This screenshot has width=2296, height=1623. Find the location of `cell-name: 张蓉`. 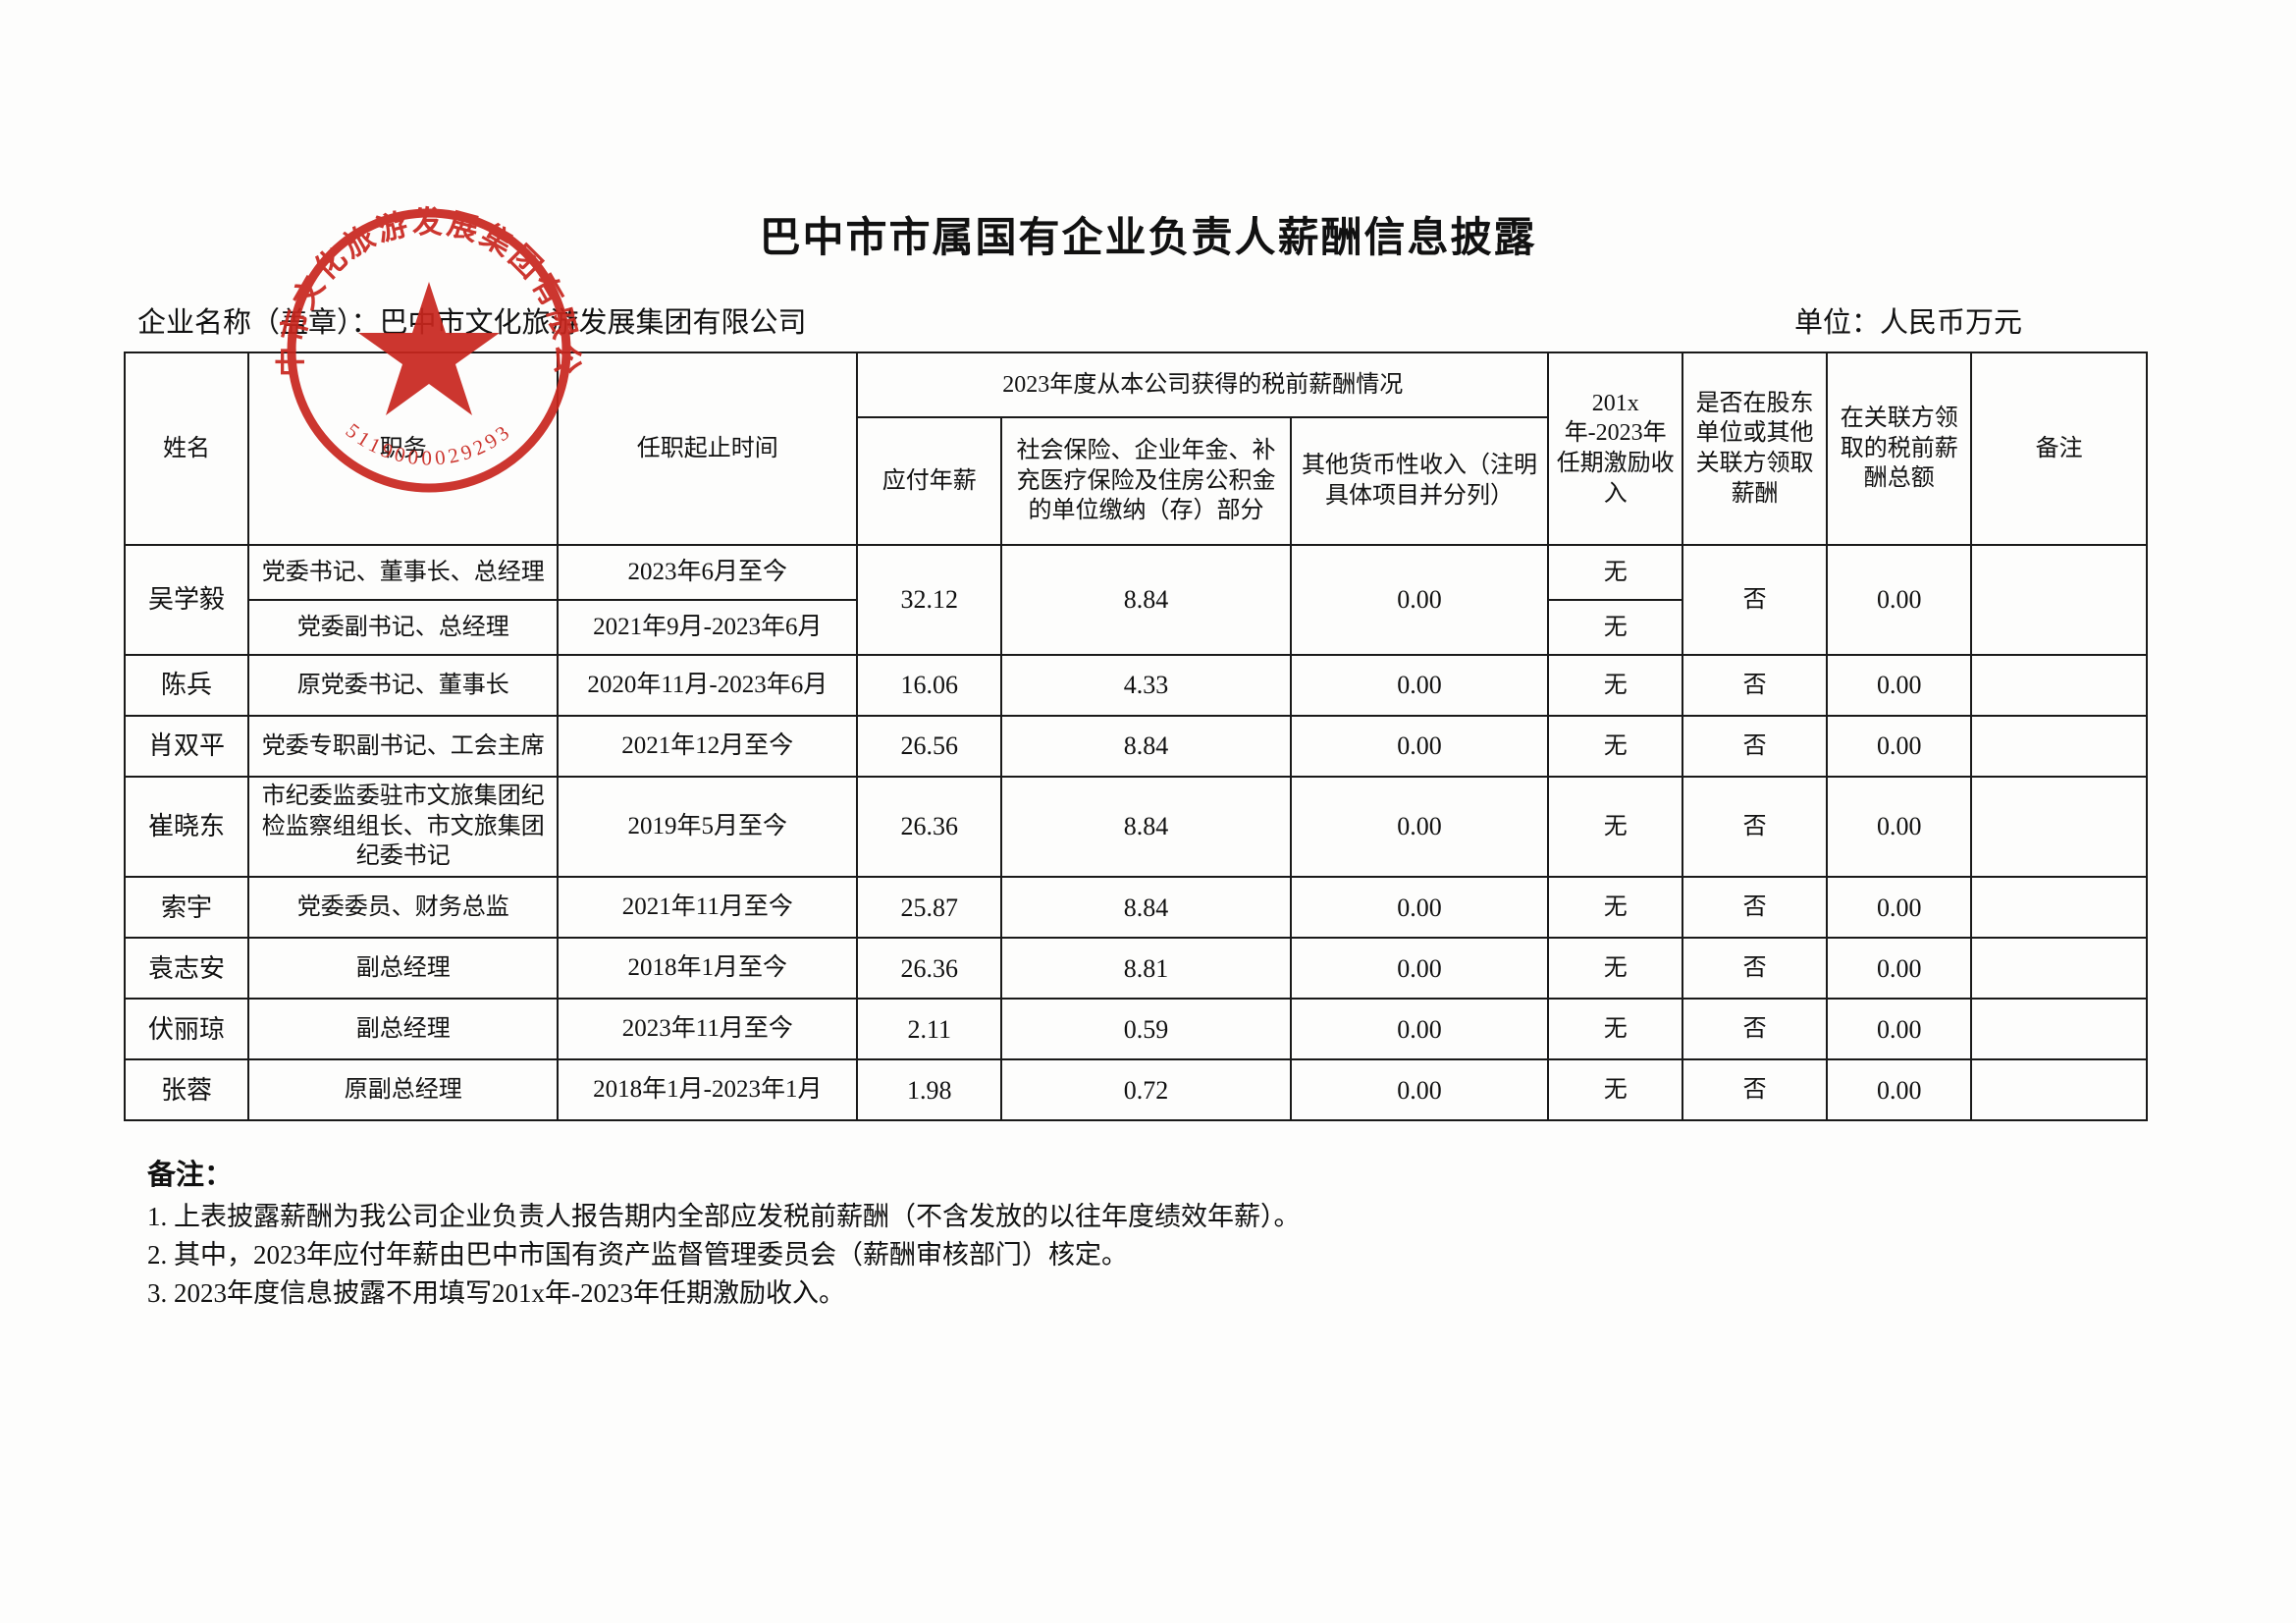

cell-name: 张蓉 is located at coordinates (186, 1090).